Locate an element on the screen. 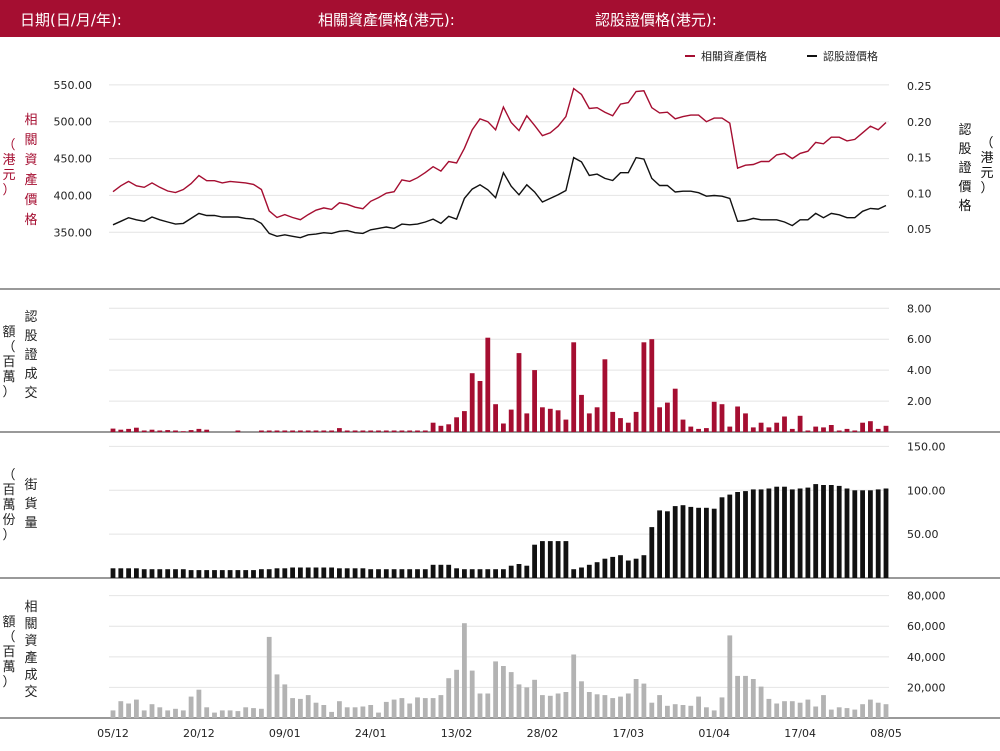 The image size is (1000, 751). warrant-price-line is located at coordinates (499, 197).